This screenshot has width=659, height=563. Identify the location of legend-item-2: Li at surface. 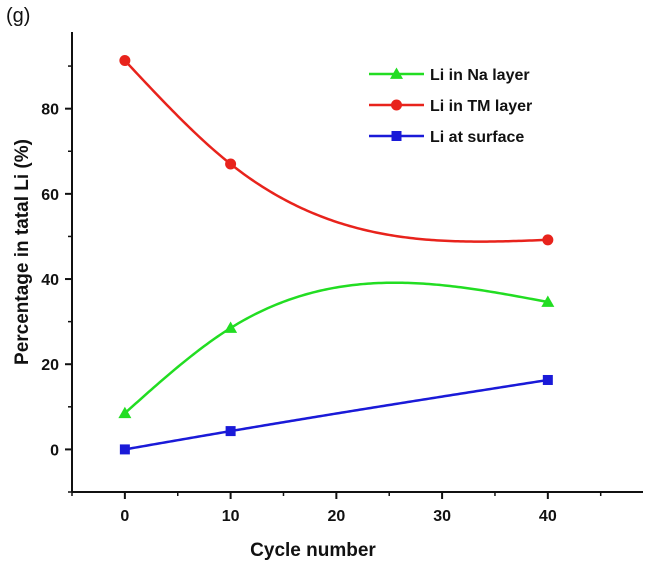
(446, 137).